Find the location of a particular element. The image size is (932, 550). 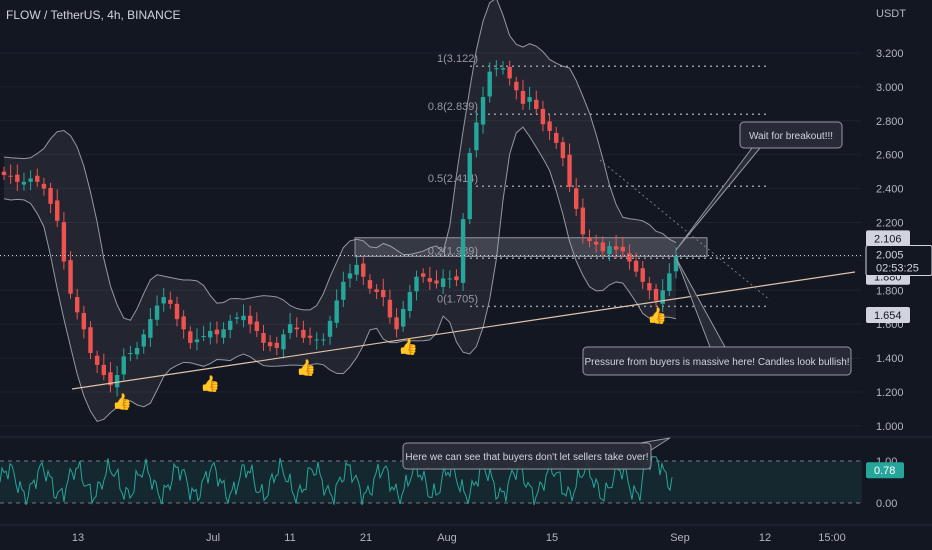

time-tick-label: 21 is located at coordinates (366, 538).